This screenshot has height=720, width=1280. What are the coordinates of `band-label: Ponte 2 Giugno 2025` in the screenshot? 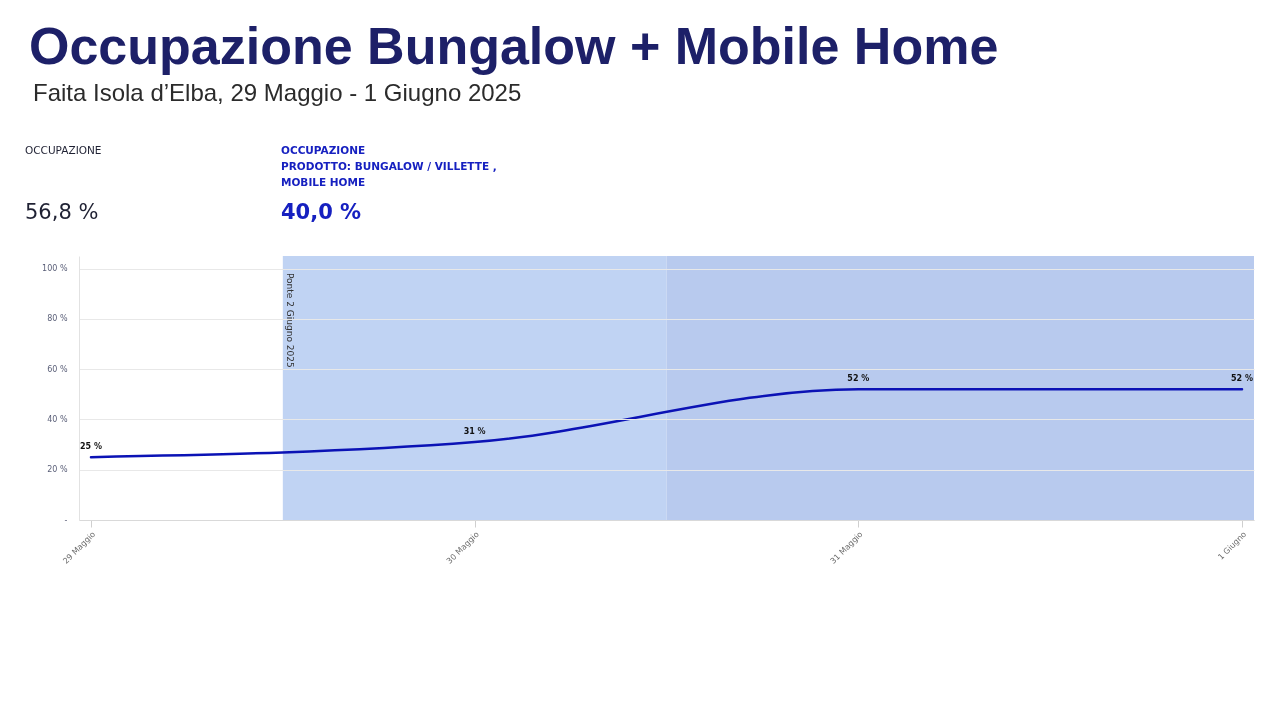 It's located at (289, 320).